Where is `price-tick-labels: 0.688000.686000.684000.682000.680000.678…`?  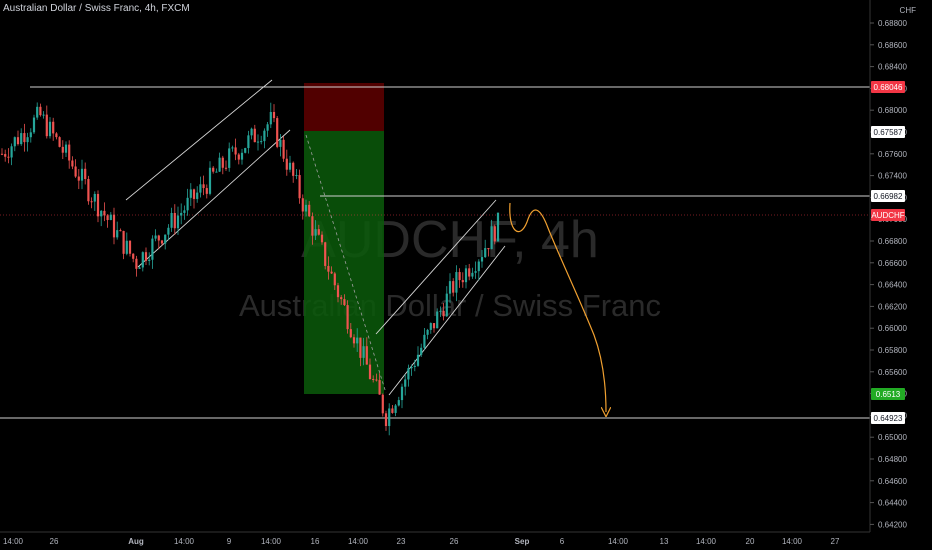 price-tick-labels: 0.688000.686000.684000.682000.680000.678… is located at coordinates (888, 284).